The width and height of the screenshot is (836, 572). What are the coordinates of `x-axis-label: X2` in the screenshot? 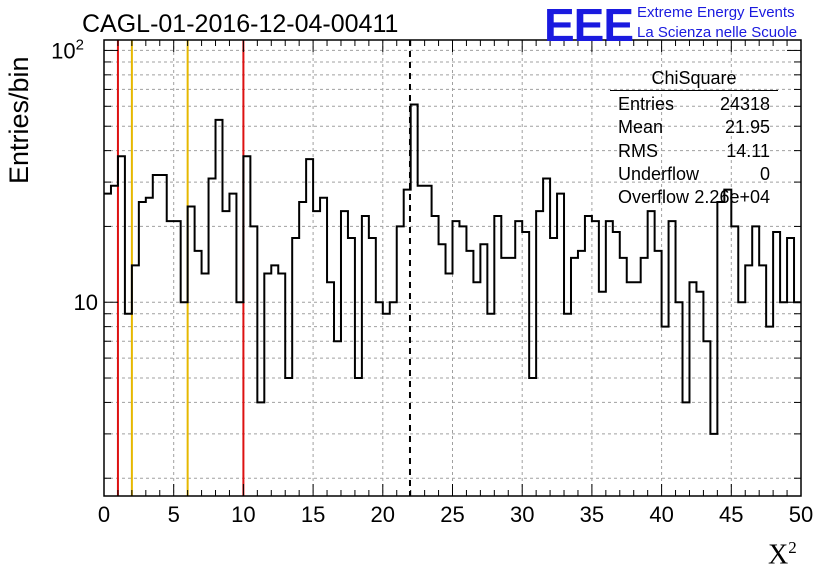 It's located at (782, 554).